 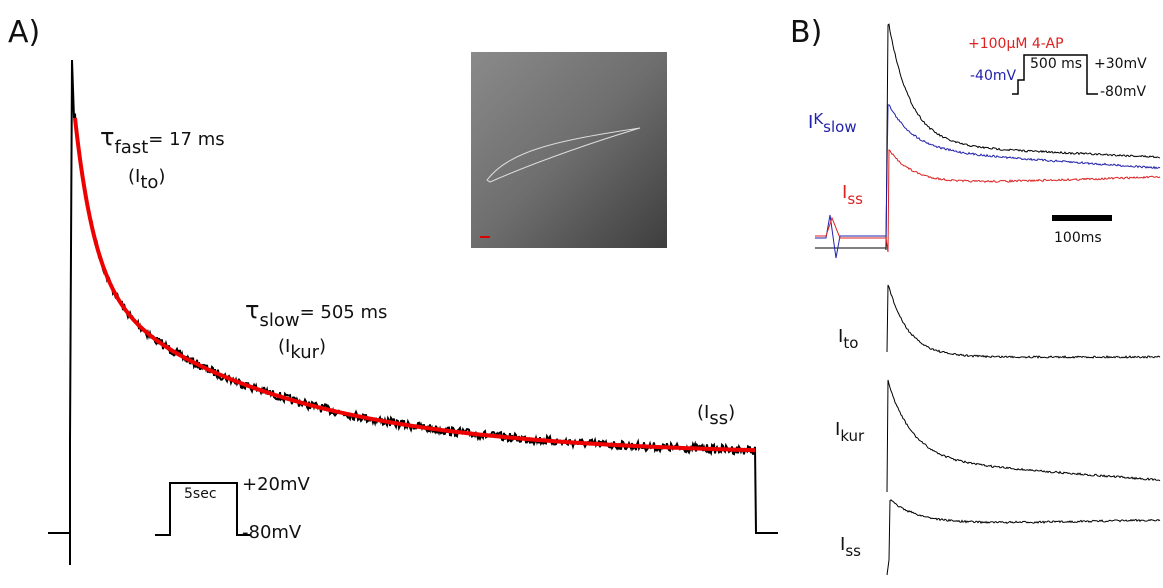 I want to click on micrograph, so click(x=569, y=150).